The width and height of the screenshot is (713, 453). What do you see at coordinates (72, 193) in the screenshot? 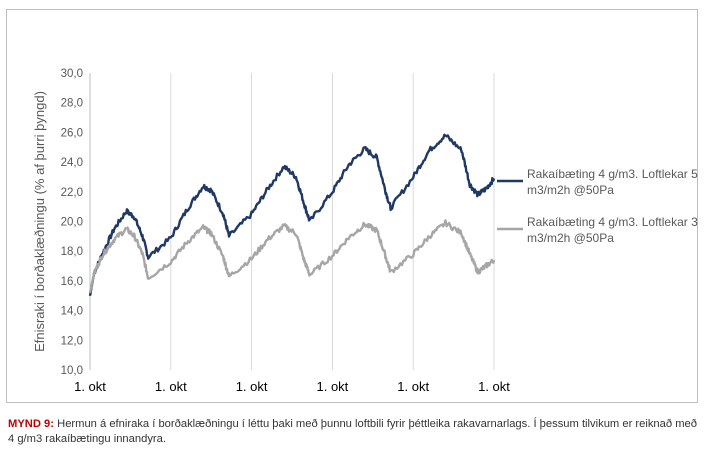
I see `y-tick-label: 22,0` at bounding box center [72, 193].